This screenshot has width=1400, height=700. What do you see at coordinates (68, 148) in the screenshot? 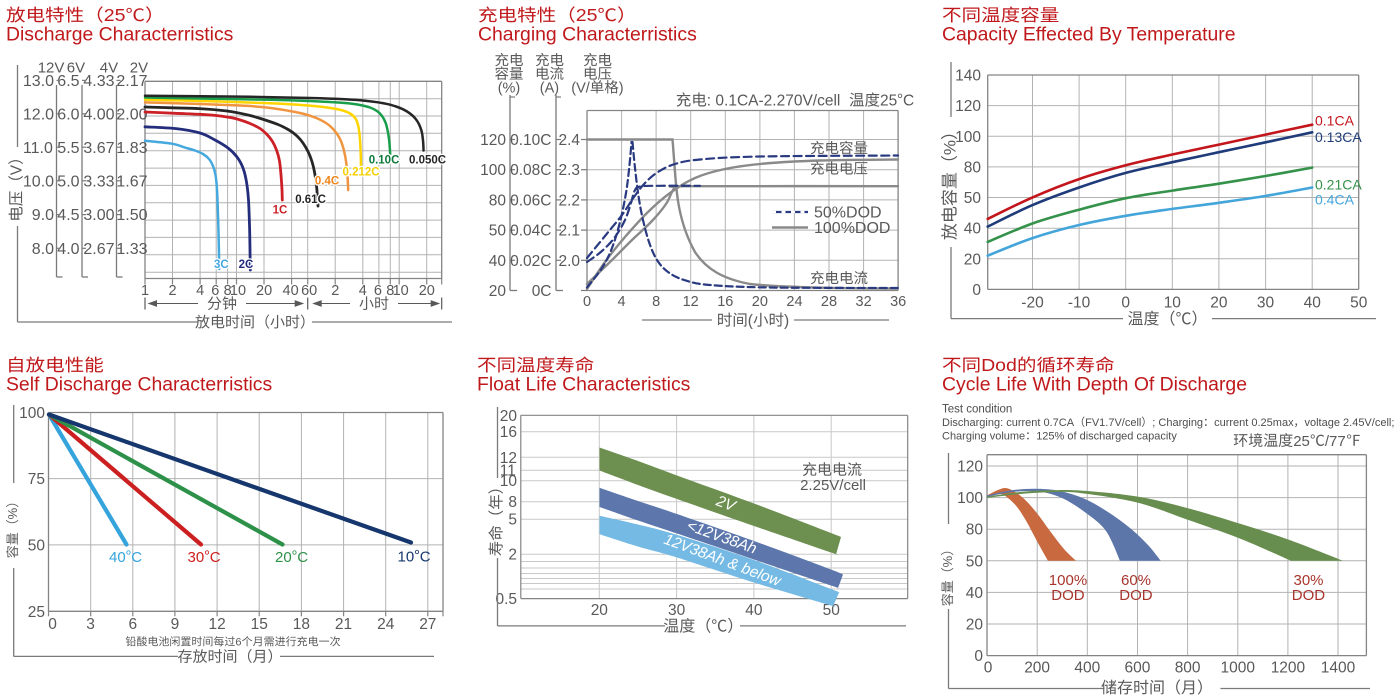
I see `svg-text: 5.5` at bounding box center [68, 148].